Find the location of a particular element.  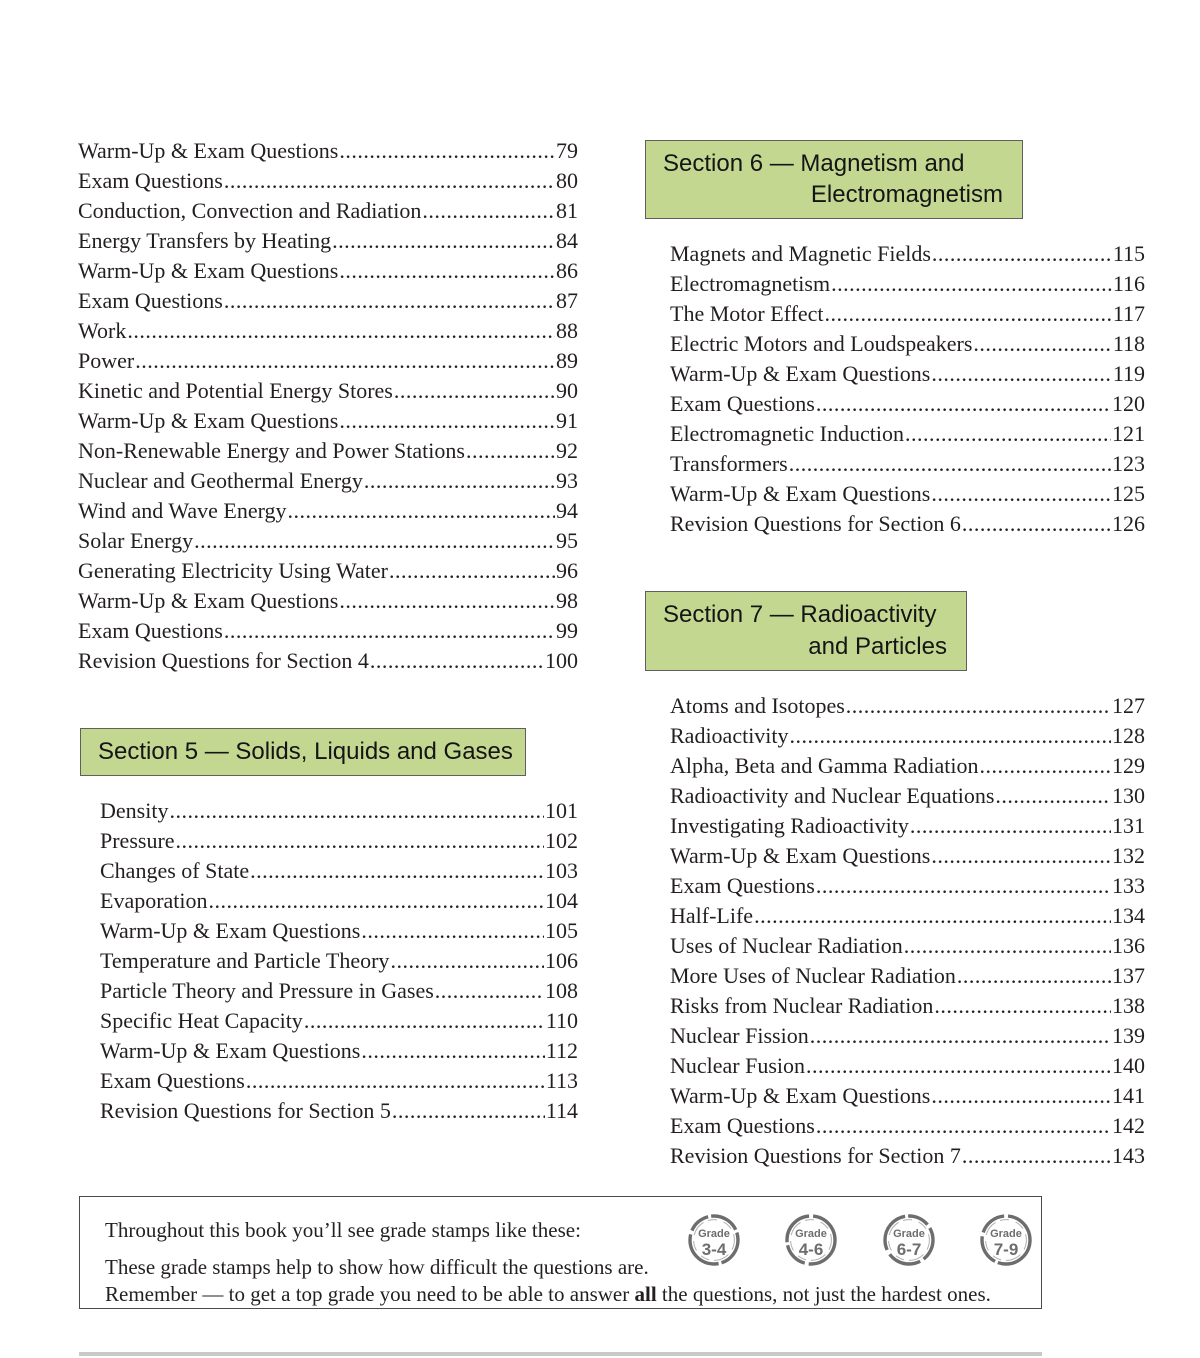

toc-entry: Revision Questions for Section 7 143 is located at coordinates (907, 1158).